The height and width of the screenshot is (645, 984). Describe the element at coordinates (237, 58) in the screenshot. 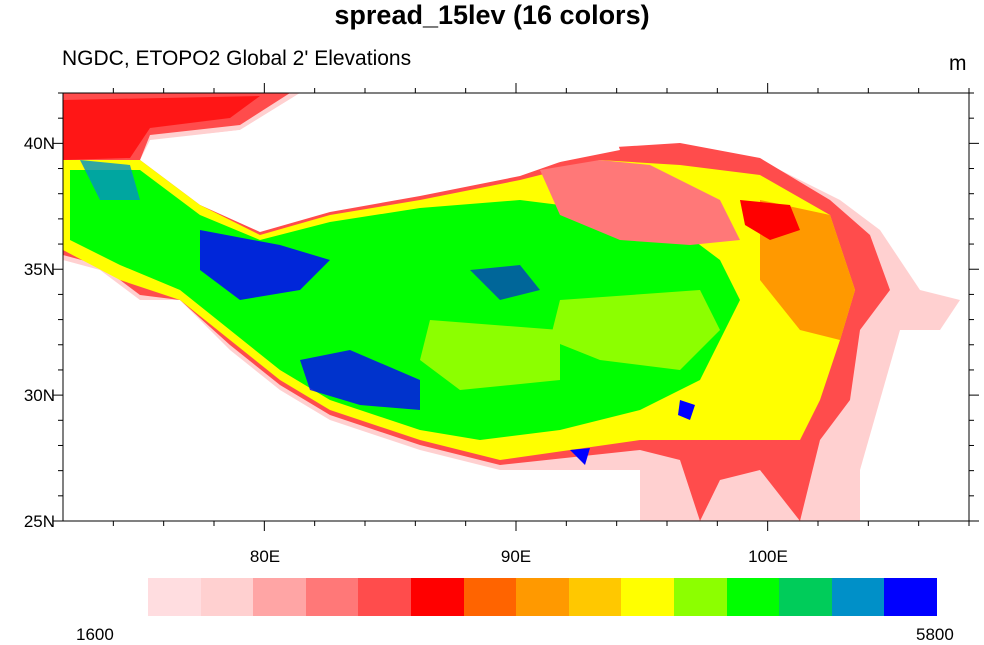

I see `plot-subtitle: NGDC, ETOPO2 Global 2' Elevations` at that location.